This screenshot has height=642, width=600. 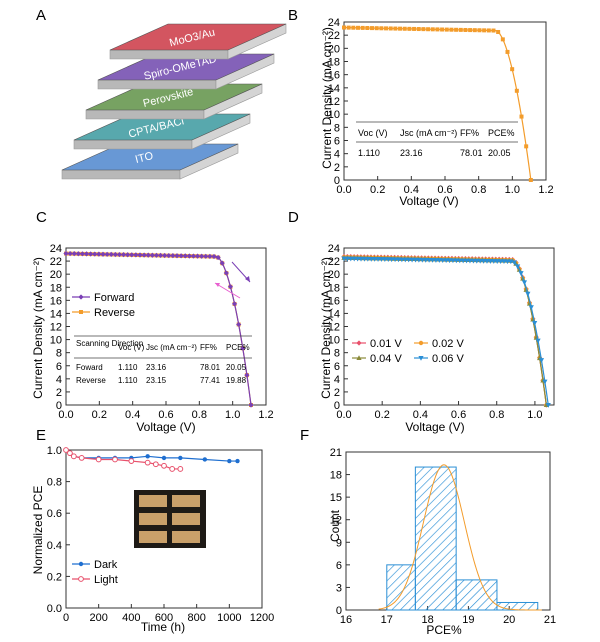 I want to click on y-tick-label: 14, so click(x=56, y=314).